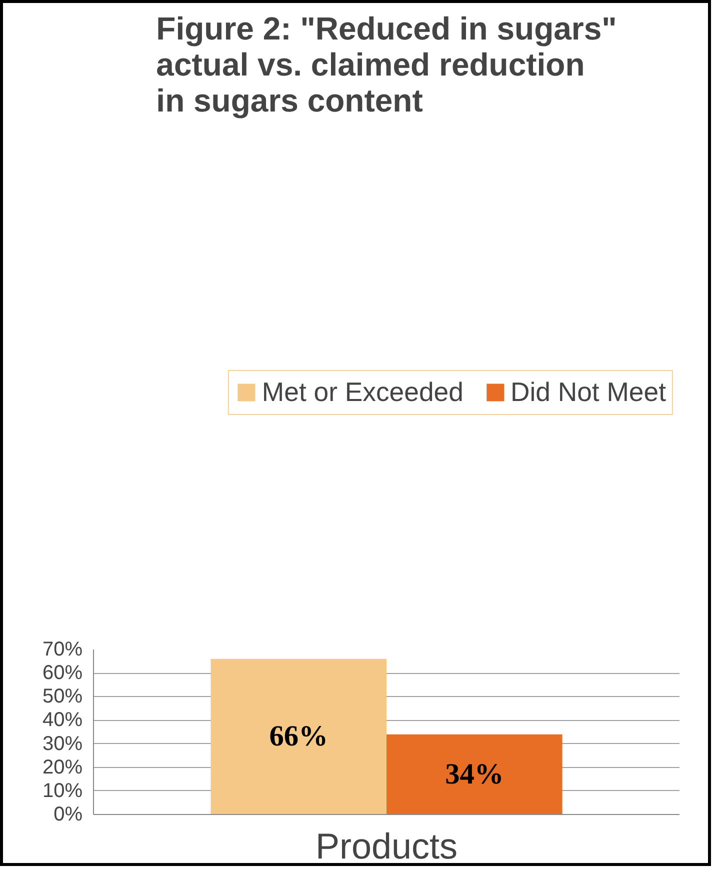 This screenshot has width=717, height=872. Describe the element at coordinates (62, 649) in the screenshot. I see `y-tick-label: 70%` at that location.